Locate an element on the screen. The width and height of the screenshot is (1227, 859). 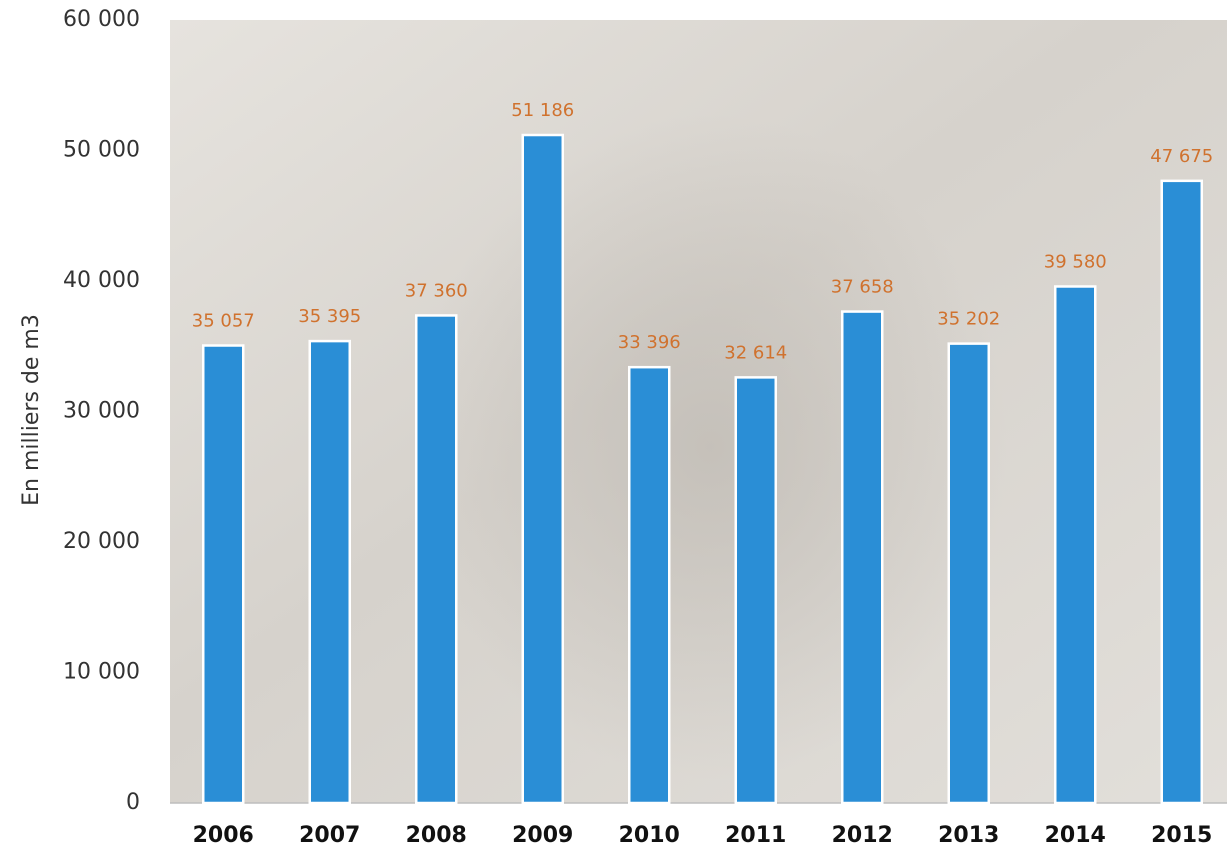
y-tick-label: 20 000 is located at coordinates (101, 541).